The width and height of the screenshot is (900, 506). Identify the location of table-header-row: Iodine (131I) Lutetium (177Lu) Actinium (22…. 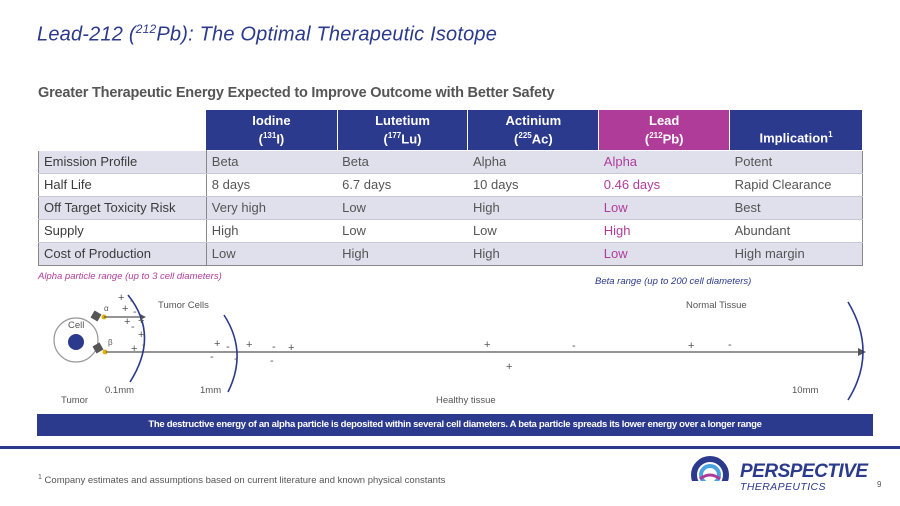
(450, 130).